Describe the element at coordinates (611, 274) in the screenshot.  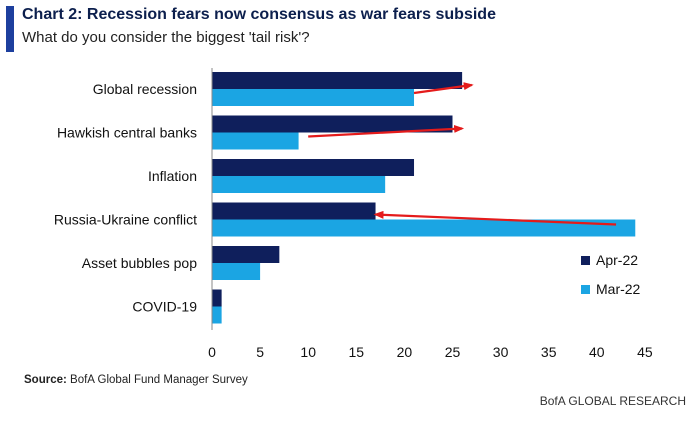
I see `legend: Apr-22 Mar-22` at that location.